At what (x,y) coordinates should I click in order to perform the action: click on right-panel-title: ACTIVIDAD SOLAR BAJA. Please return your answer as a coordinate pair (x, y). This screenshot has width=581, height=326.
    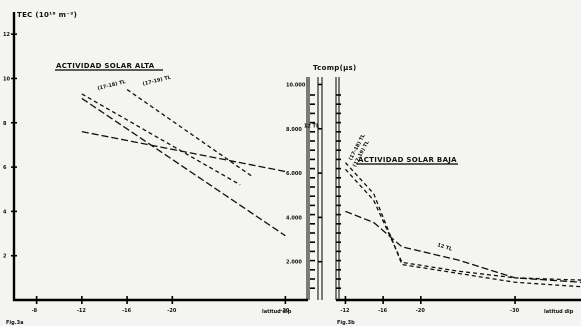
    Looking at the image, I should click on (407, 160).